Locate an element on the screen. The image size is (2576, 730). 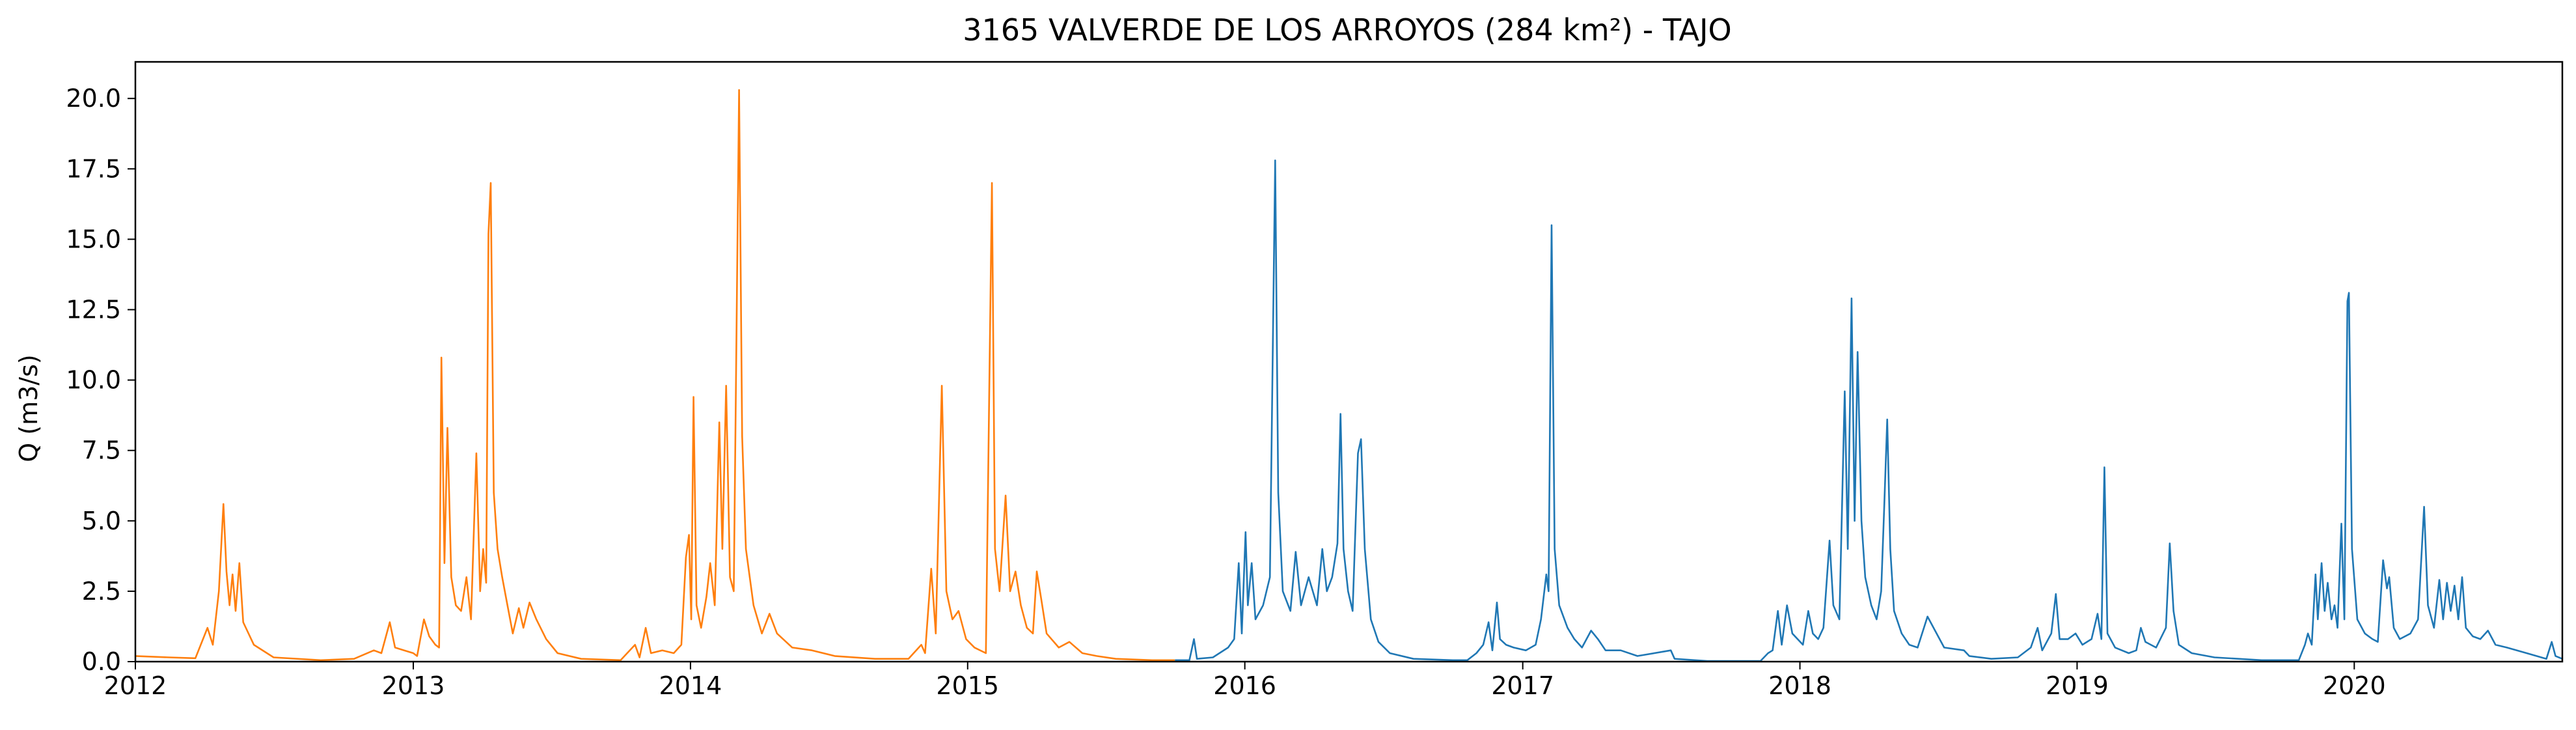
x-tick-label-2012: 2012 is located at coordinates (135, 685).